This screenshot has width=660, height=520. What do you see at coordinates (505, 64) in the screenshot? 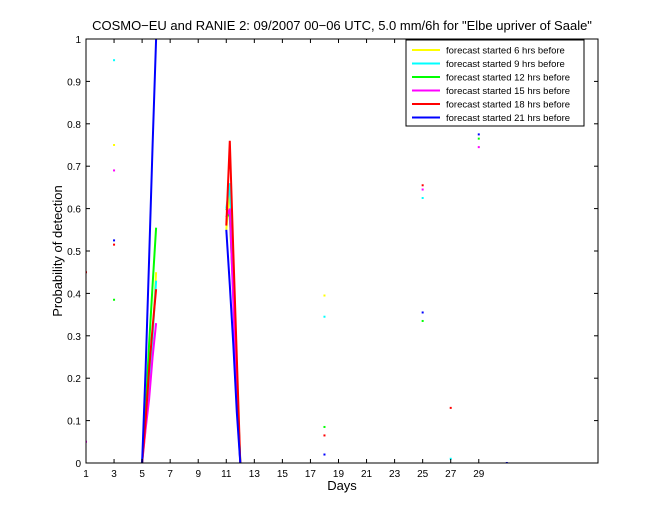
I see `legend-label: forecast started 9 hrs before` at bounding box center [505, 64].